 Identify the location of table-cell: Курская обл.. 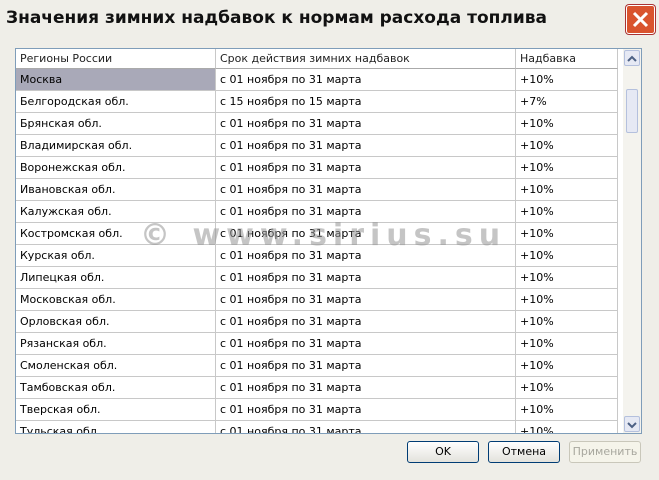
(116, 256).